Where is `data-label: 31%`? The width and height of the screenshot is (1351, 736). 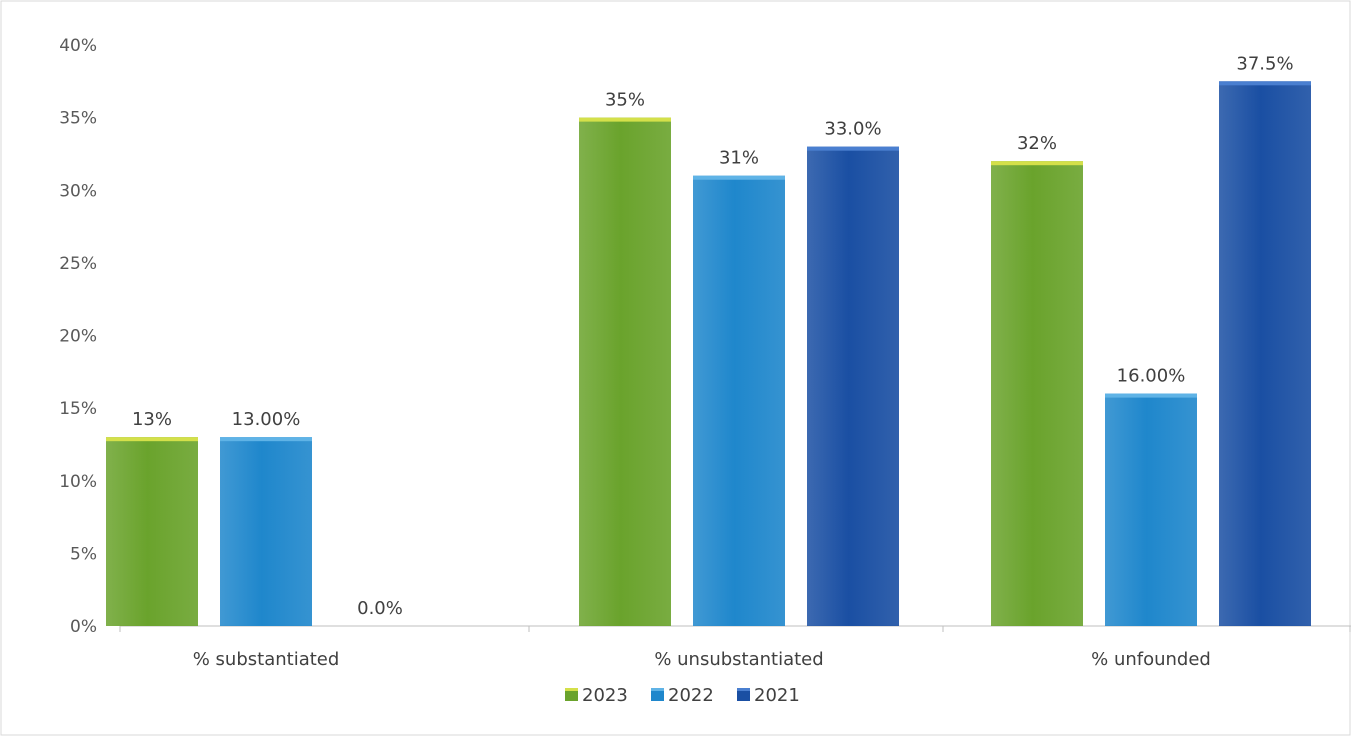
data-label: 31% is located at coordinates (739, 158).